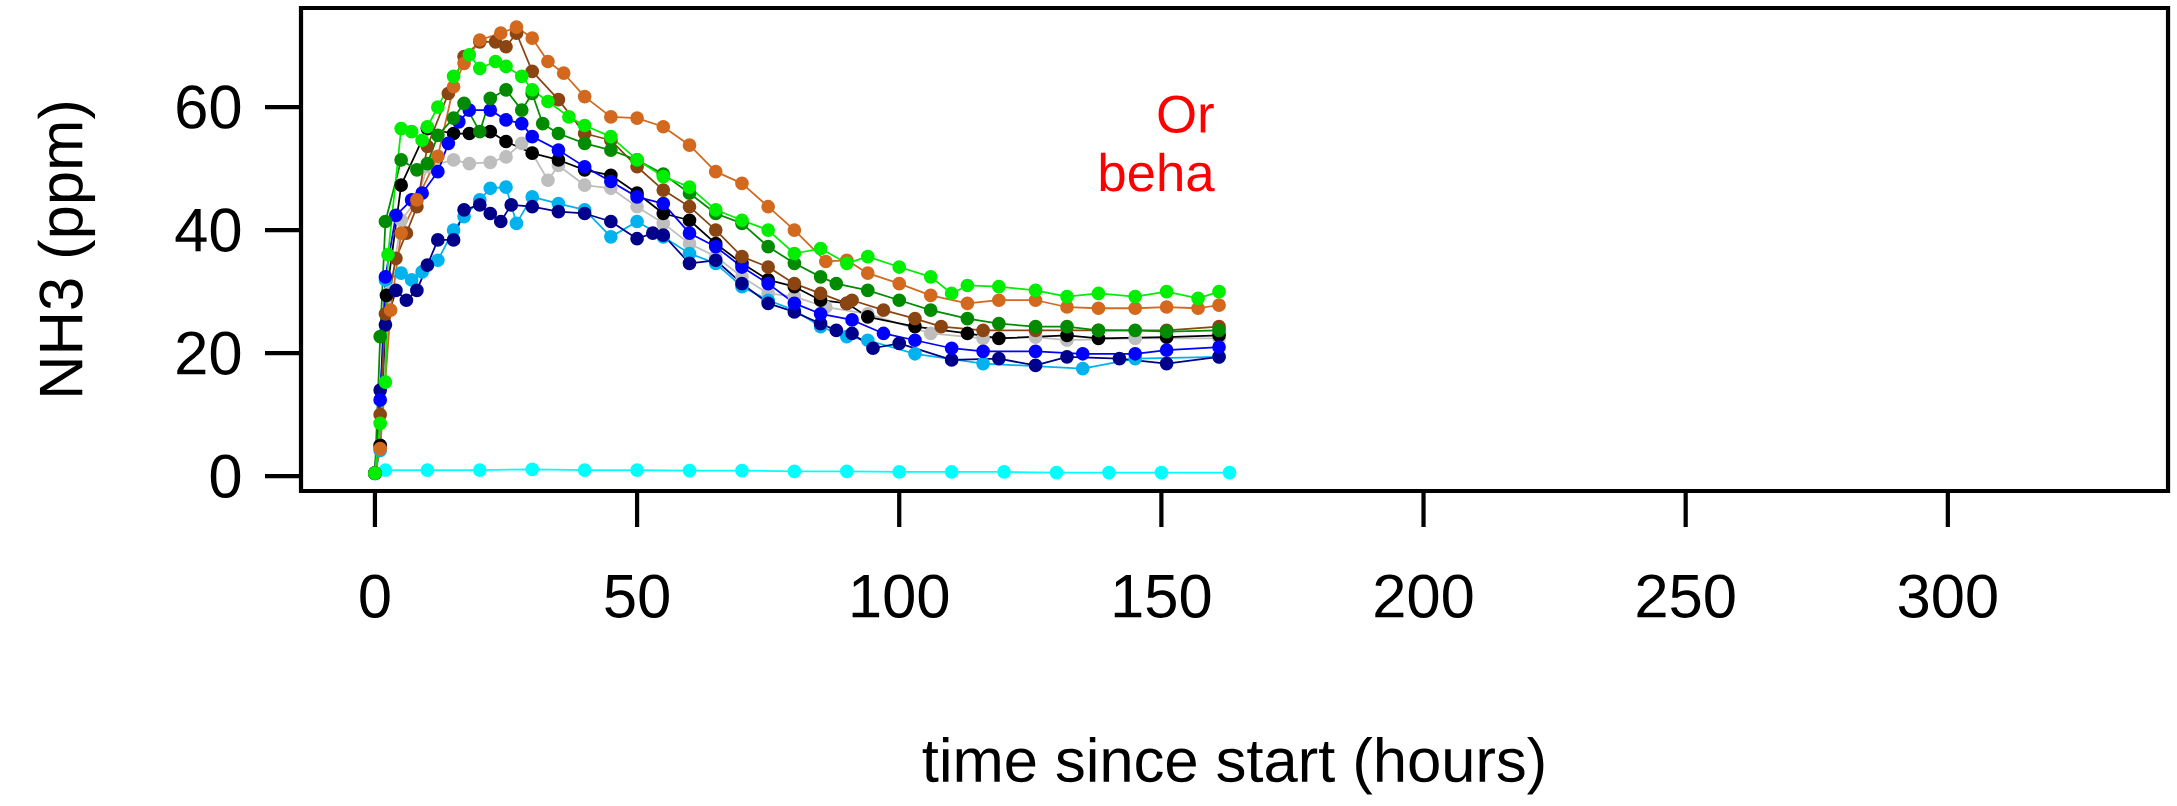  Describe the element at coordinates (375, 596) in the screenshot. I see `x-tick-label: 0` at that location.